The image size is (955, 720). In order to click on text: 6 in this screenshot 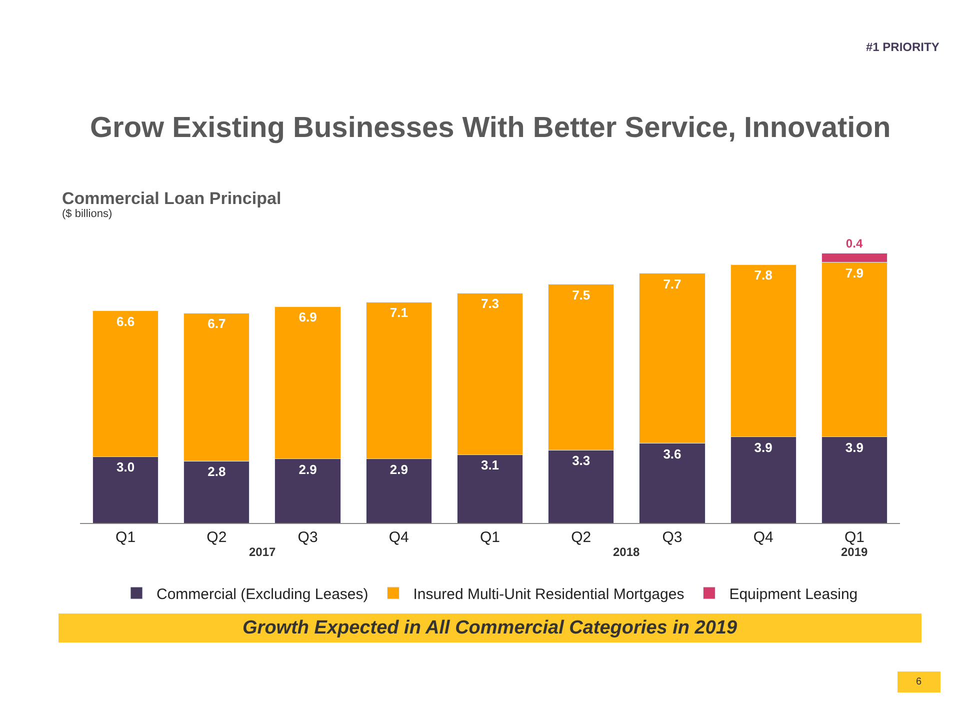, I will do `click(919, 682)`.